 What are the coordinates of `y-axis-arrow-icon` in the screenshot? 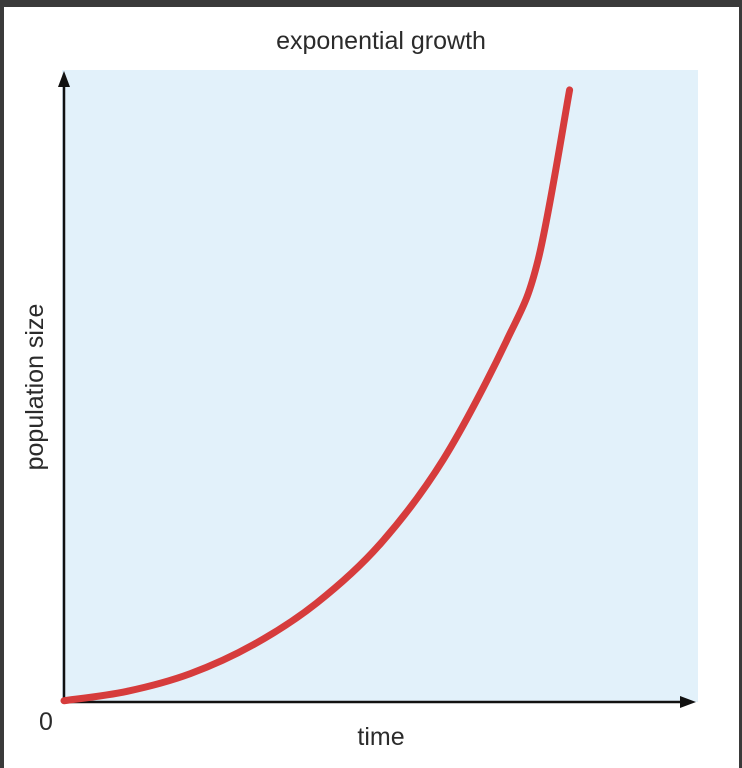 It's located at (64, 79).